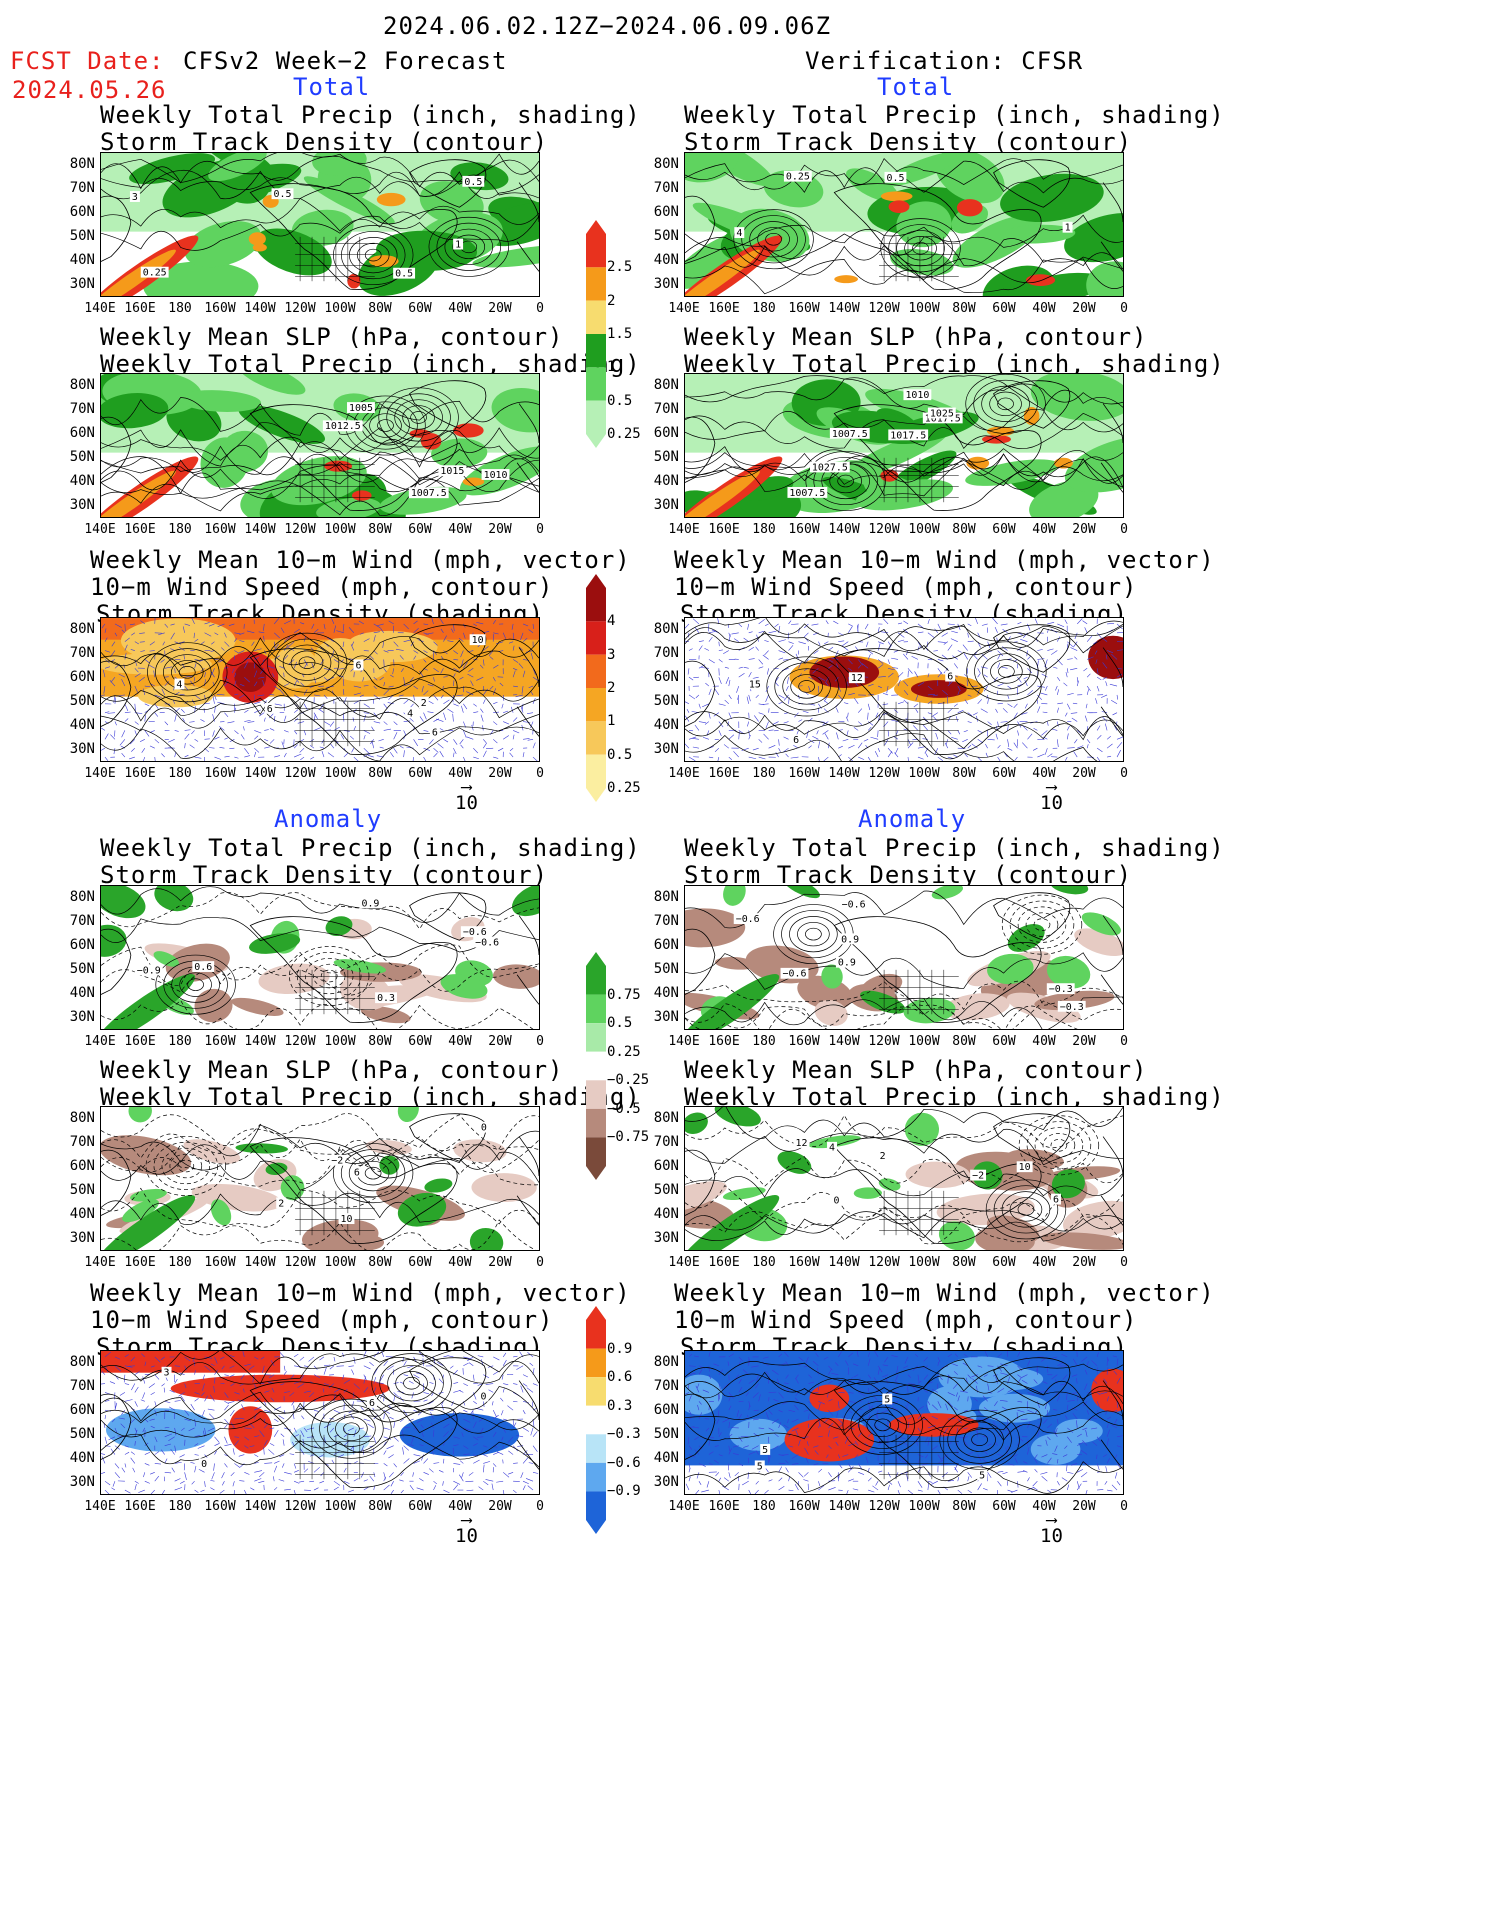 The image size is (1487, 1925). Describe the element at coordinates (844, 672) in the screenshot. I see `storm-max` at that location.